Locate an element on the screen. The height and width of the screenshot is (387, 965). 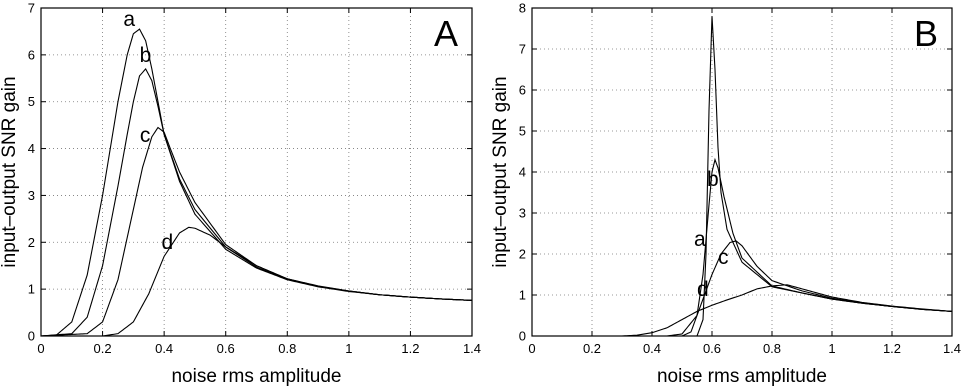
y-tick-label: 8 is located at coordinates (522, 8).